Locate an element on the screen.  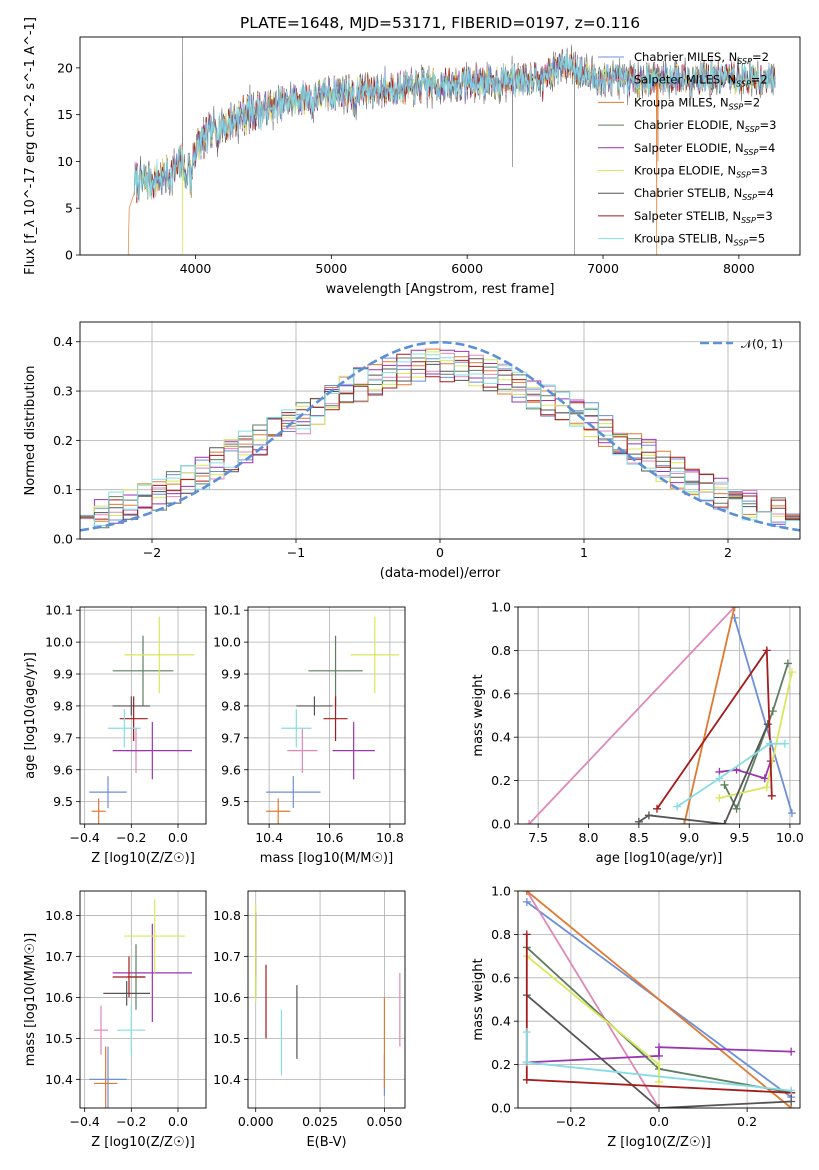
y-tick-label: 0.3 is located at coordinates (63, 391).